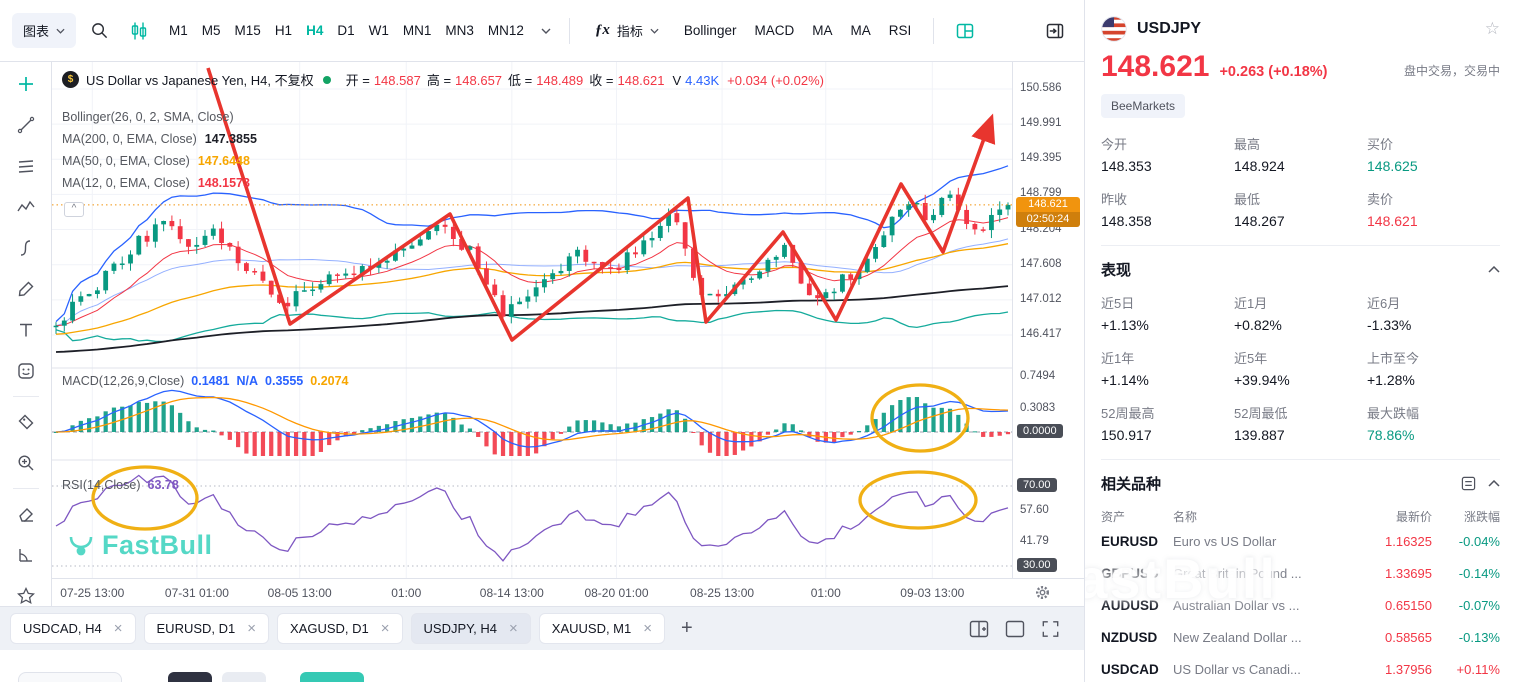  Describe the element at coordinates (26, 166) in the screenshot. I see `parallel-lines-tool` at that location.